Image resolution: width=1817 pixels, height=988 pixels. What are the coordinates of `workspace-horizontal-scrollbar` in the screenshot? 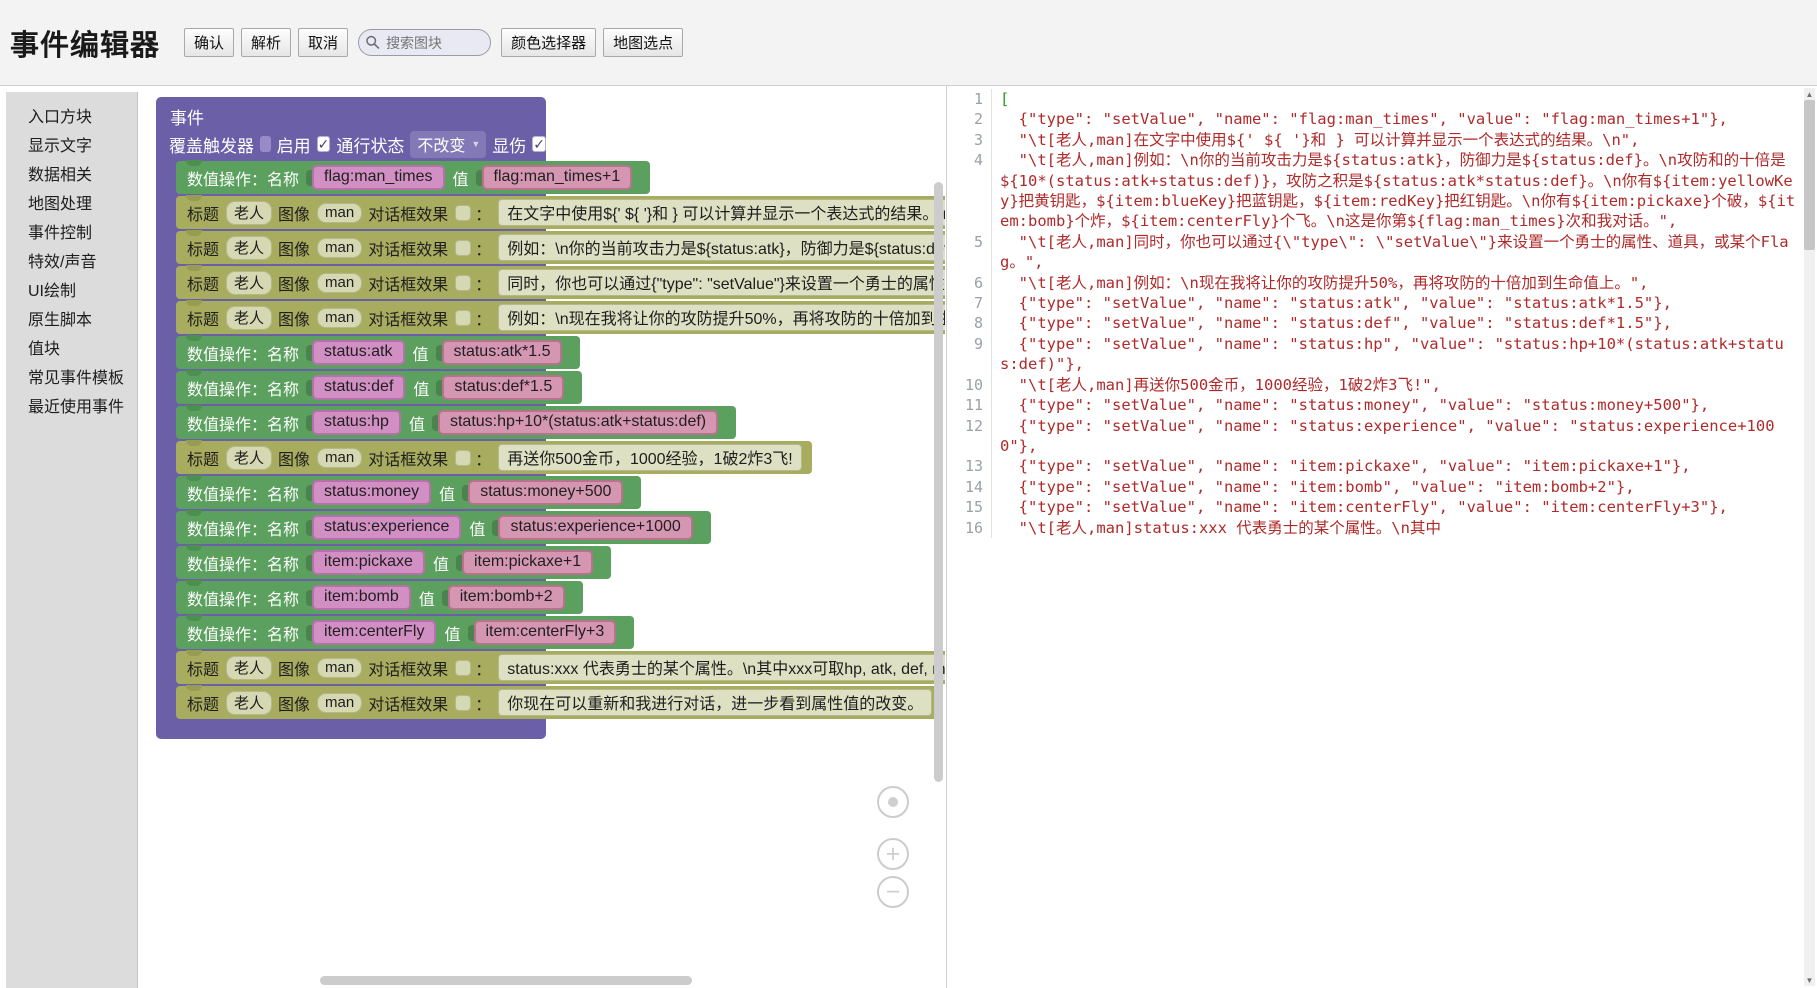 It's located at (506, 980).